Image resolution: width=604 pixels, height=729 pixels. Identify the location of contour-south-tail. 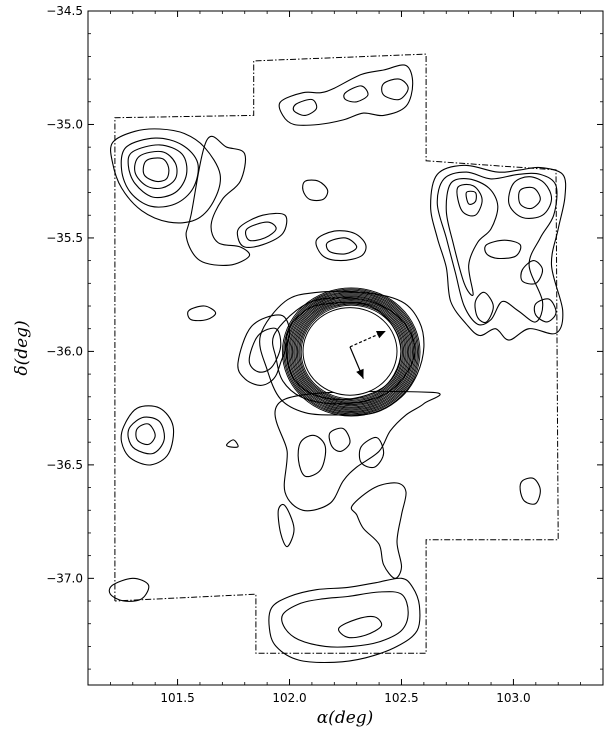
(357, 451).